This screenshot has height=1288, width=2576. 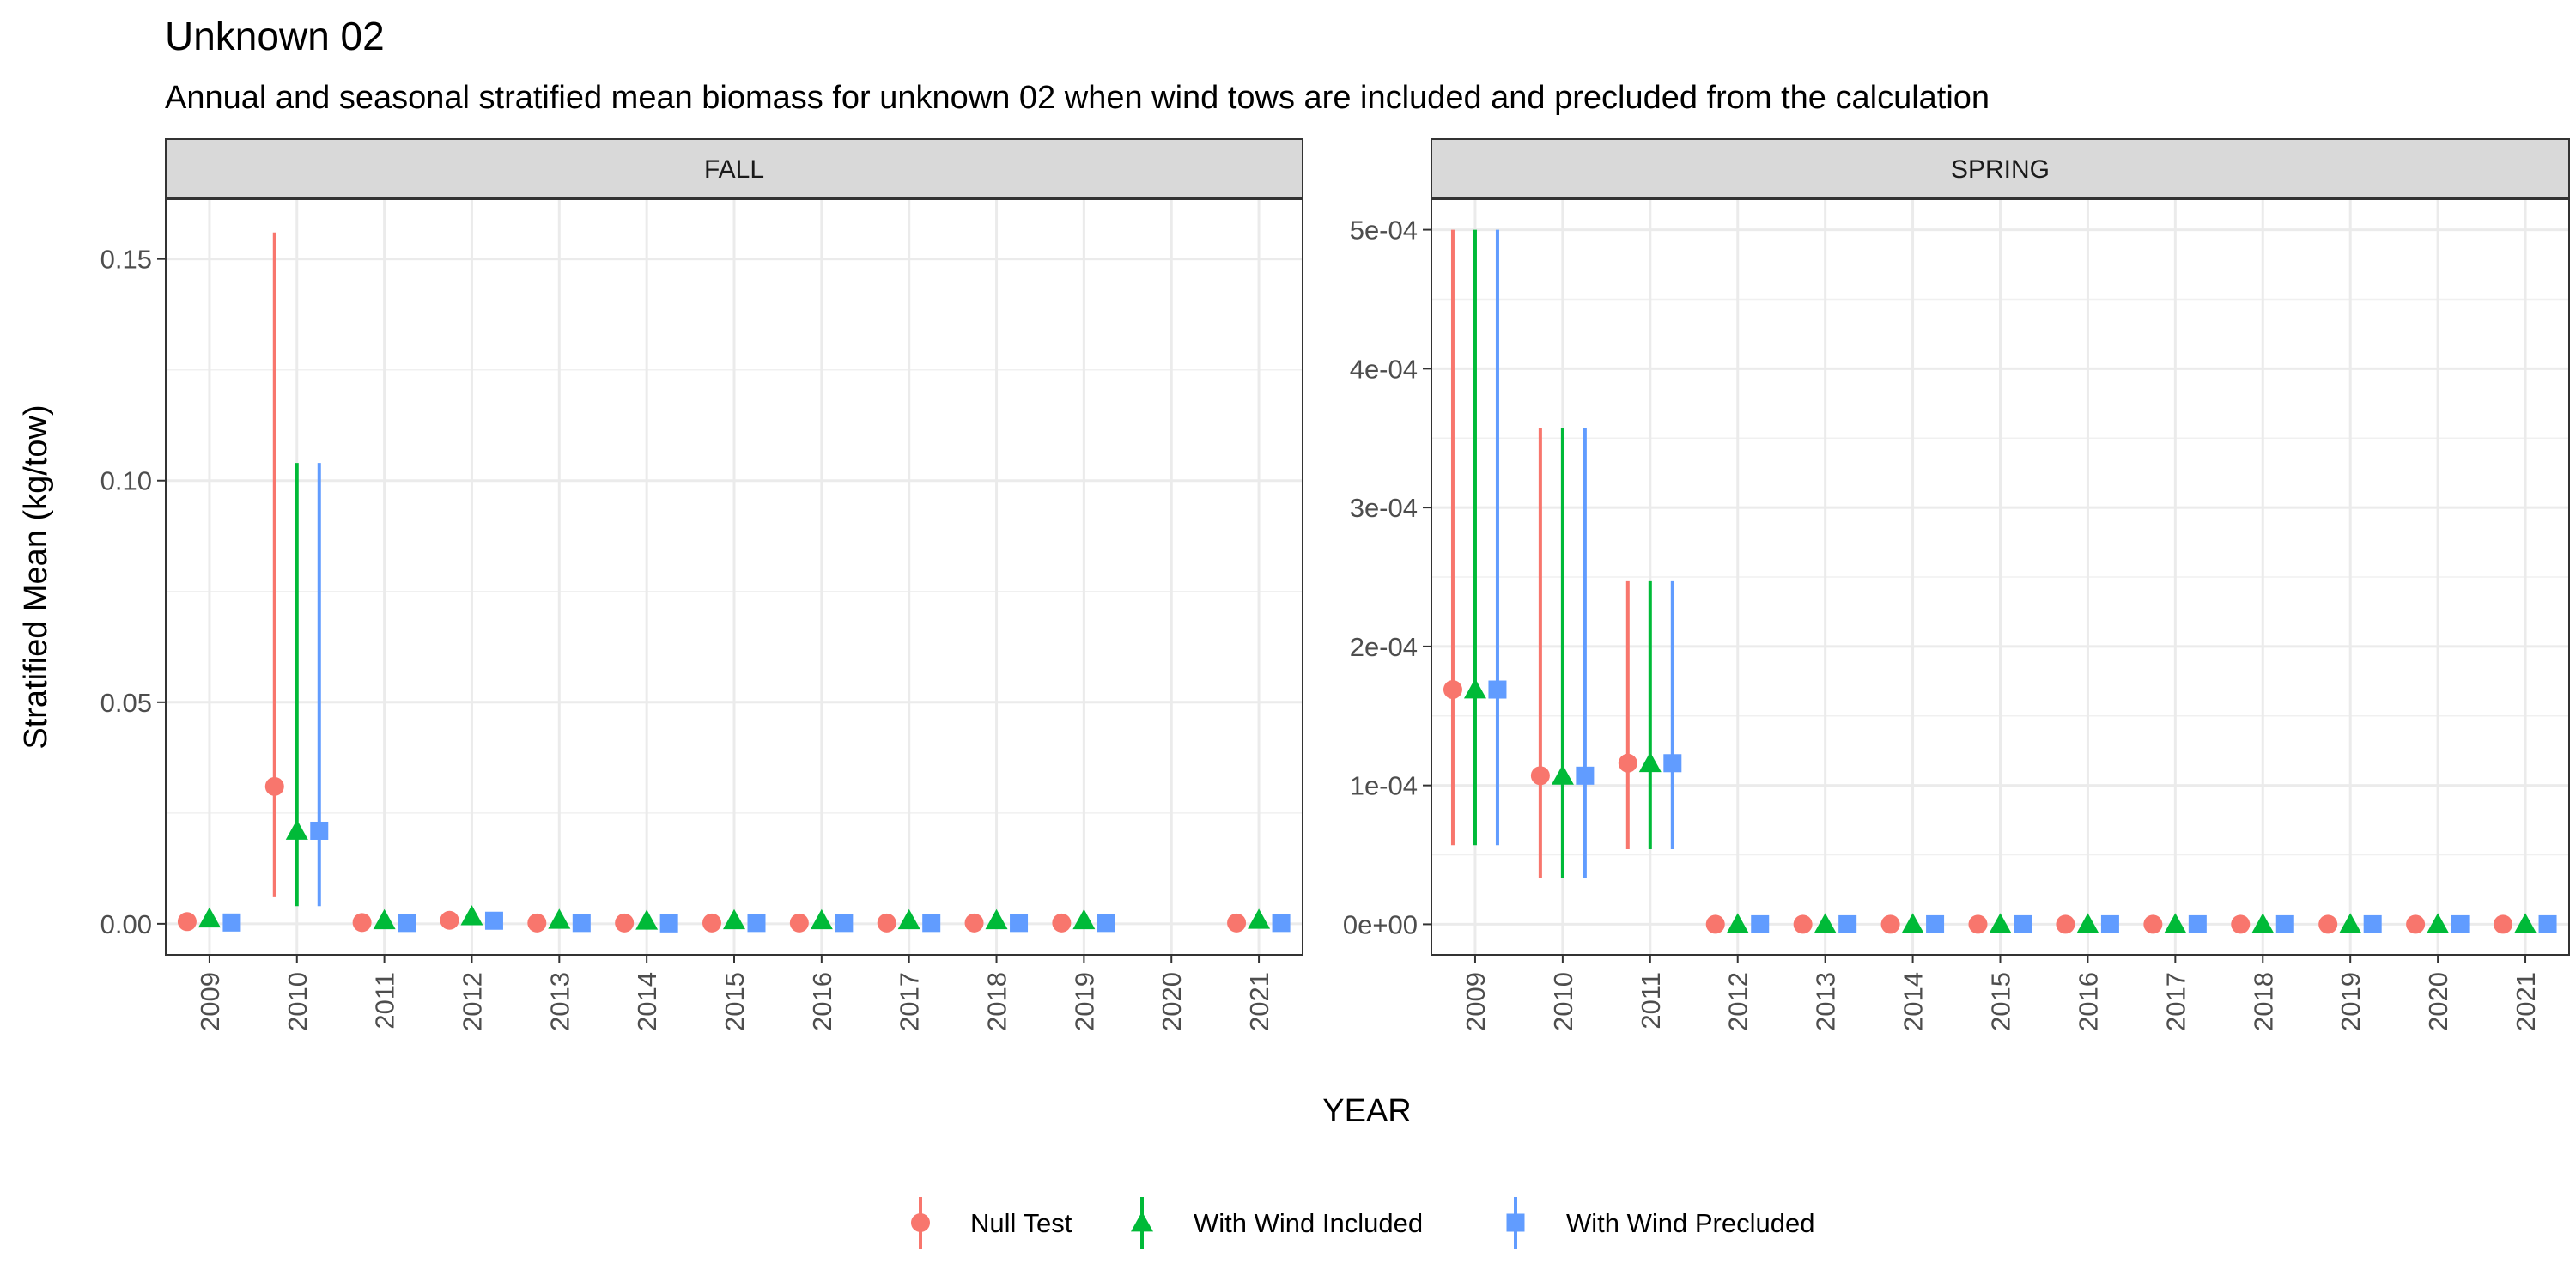 I want to click on y-tick-label: 0e+00, so click(x=1380, y=924).